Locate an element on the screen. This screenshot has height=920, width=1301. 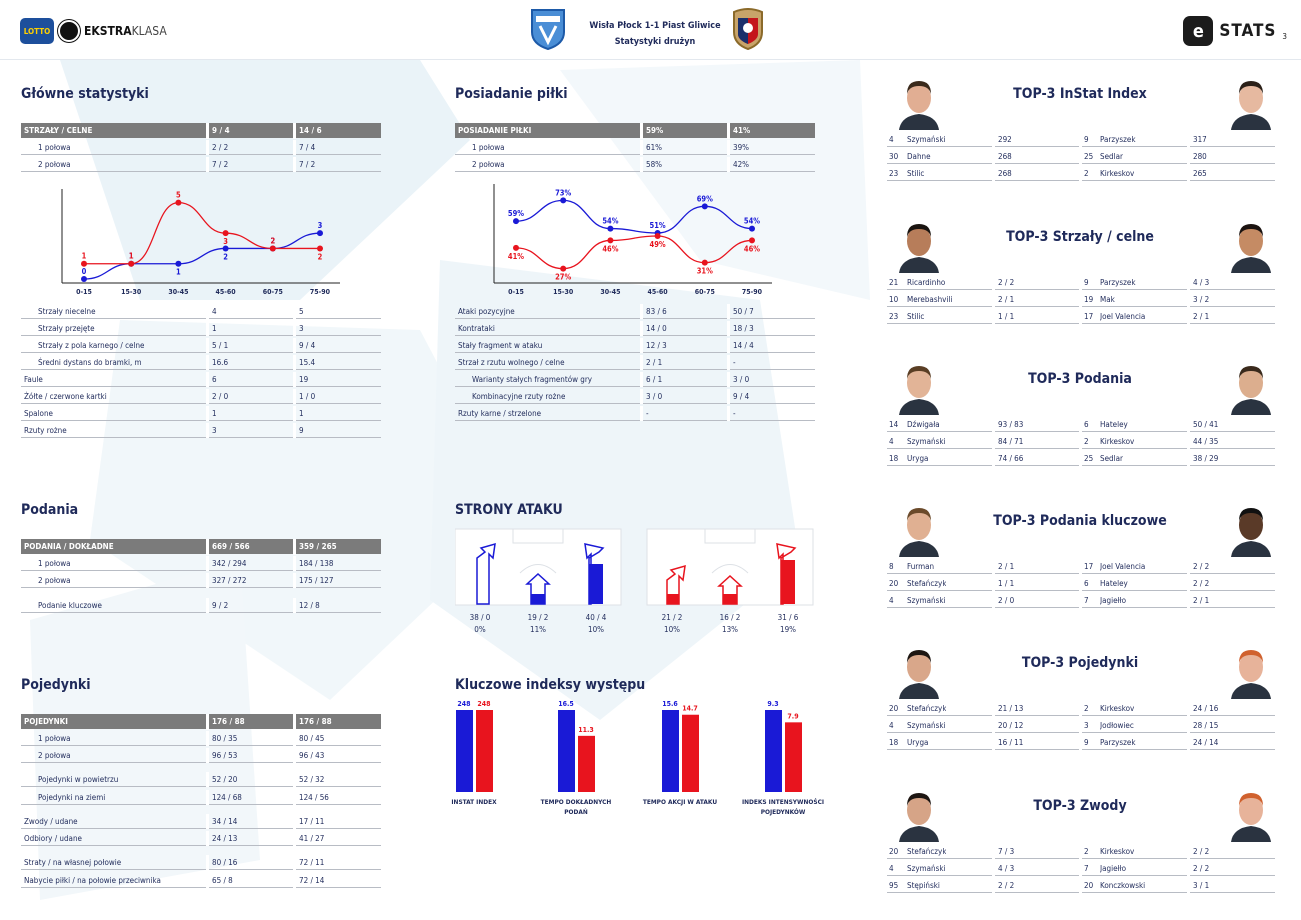
home-bar is located at coordinates (566, 751).